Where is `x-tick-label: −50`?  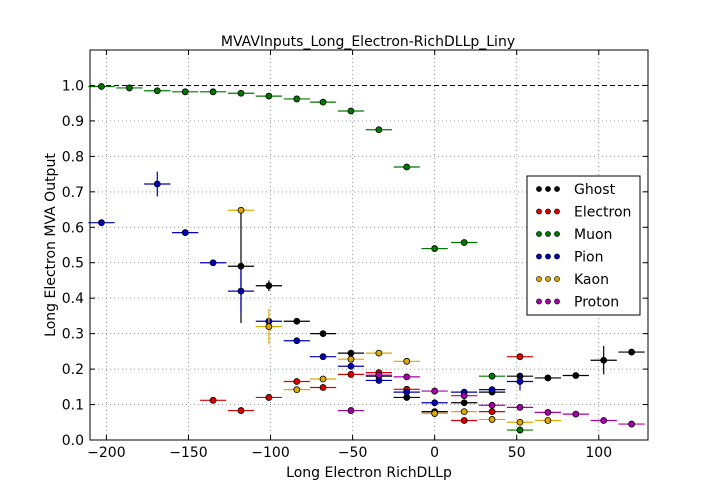
x-tick-label: −50 is located at coordinates (353, 453).